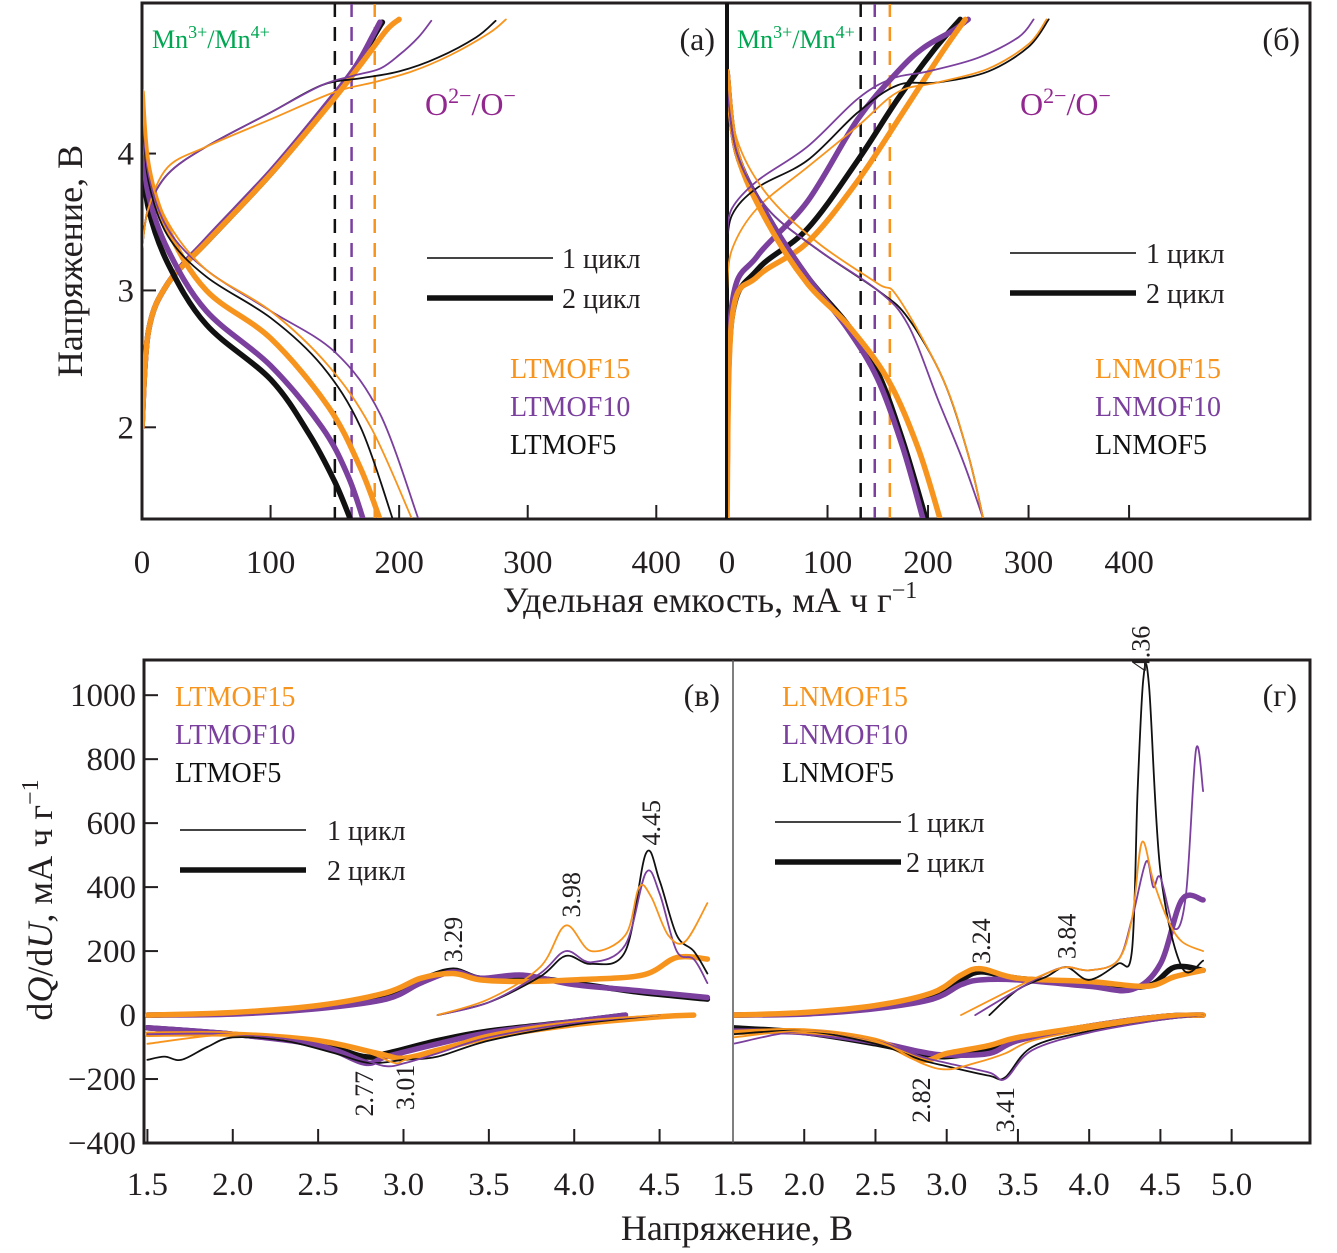 The height and width of the screenshot is (1253, 1337). What do you see at coordinates (828, 563) in the screenshot?
I see `x-tick-label: 100` at bounding box center [828, 563].